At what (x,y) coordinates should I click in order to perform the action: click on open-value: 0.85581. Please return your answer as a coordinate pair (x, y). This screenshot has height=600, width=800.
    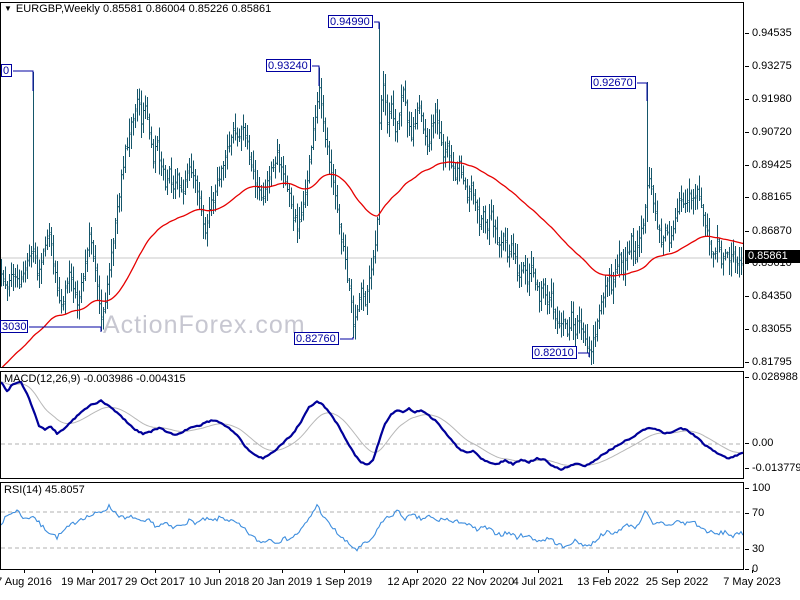
    Looking at the image, I should click on (122, 9).